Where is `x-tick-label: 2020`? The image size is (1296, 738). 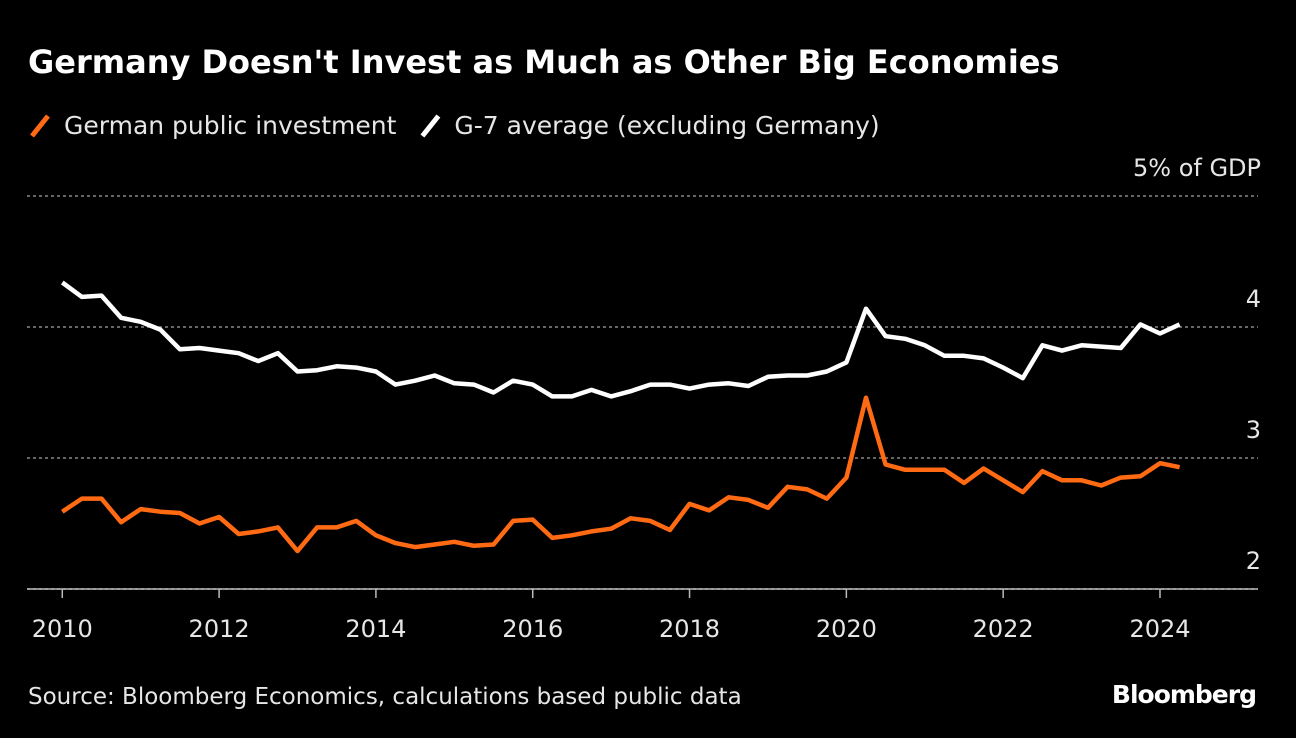 x-tick-label: 2020 is located at coordinates (846, 629).